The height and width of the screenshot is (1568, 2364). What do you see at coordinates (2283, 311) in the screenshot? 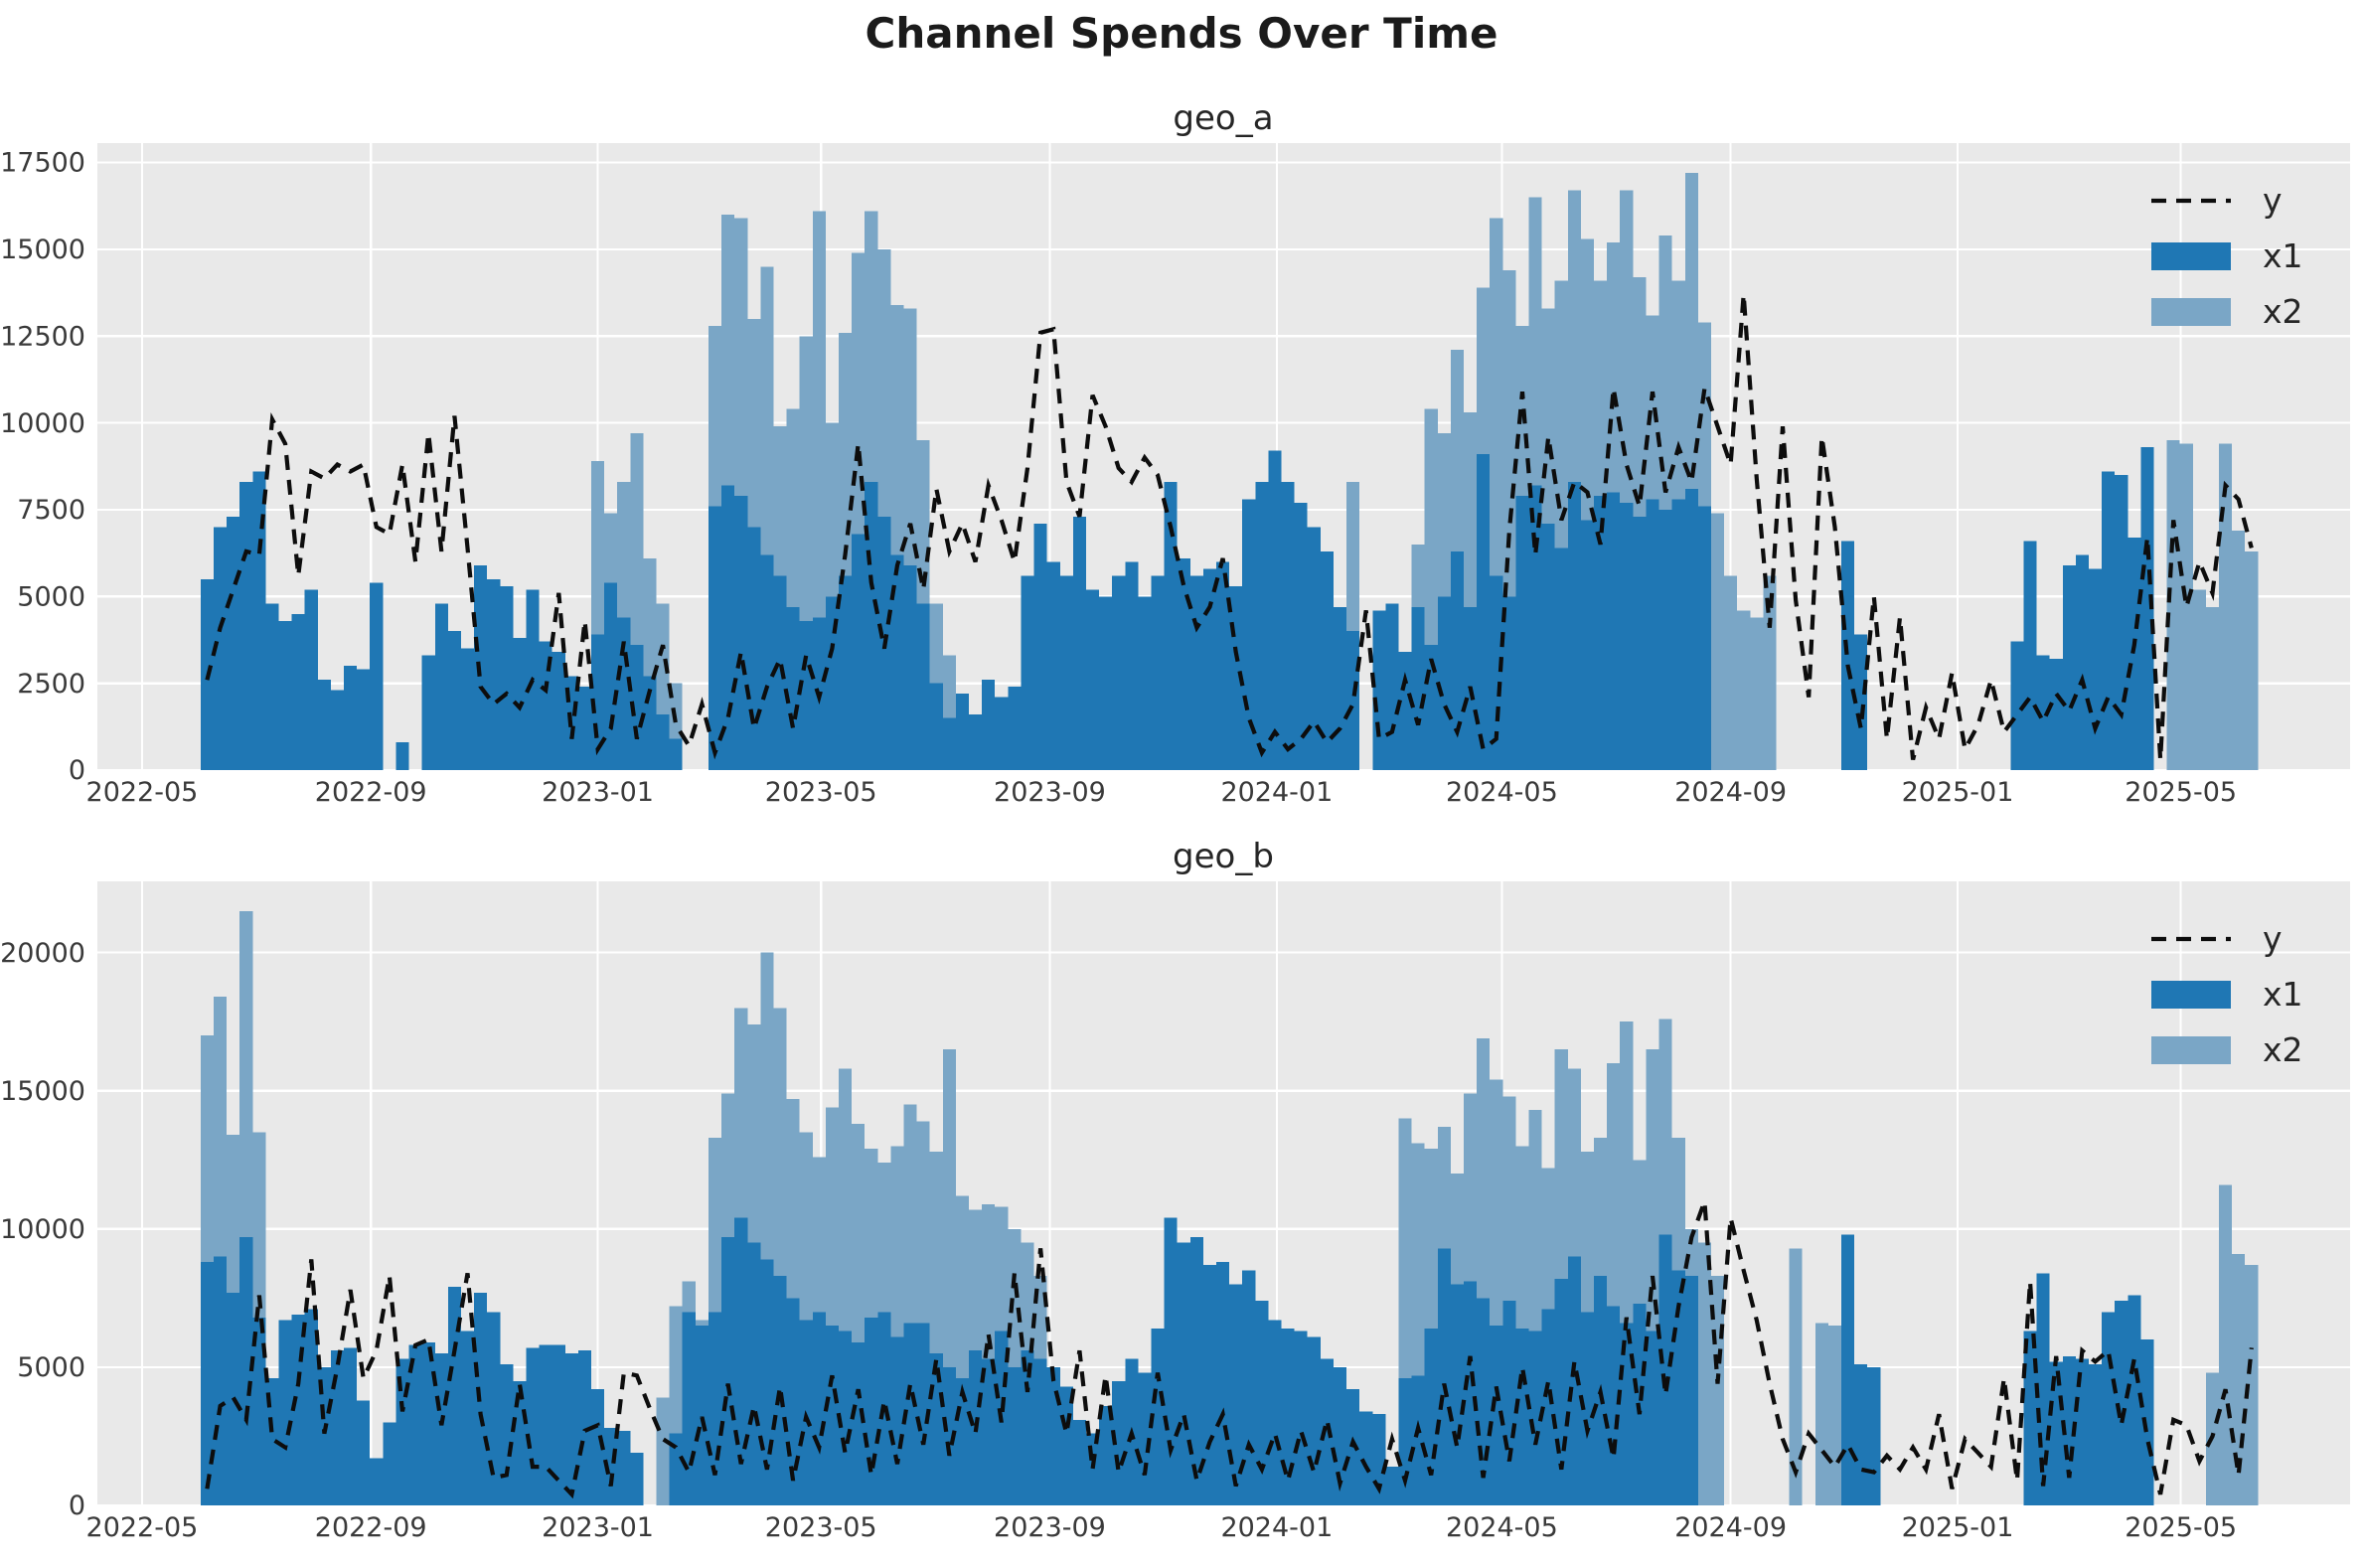
I see `legend-label-x2: x2` at bounding box center [2283, 311].